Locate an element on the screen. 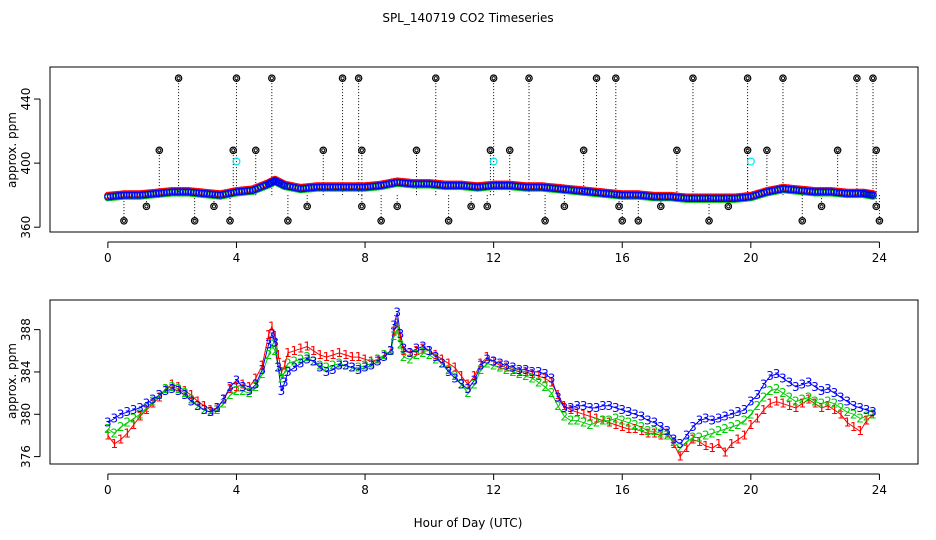  top-y-tick-label: 360 is located at coordinates (26, 227).